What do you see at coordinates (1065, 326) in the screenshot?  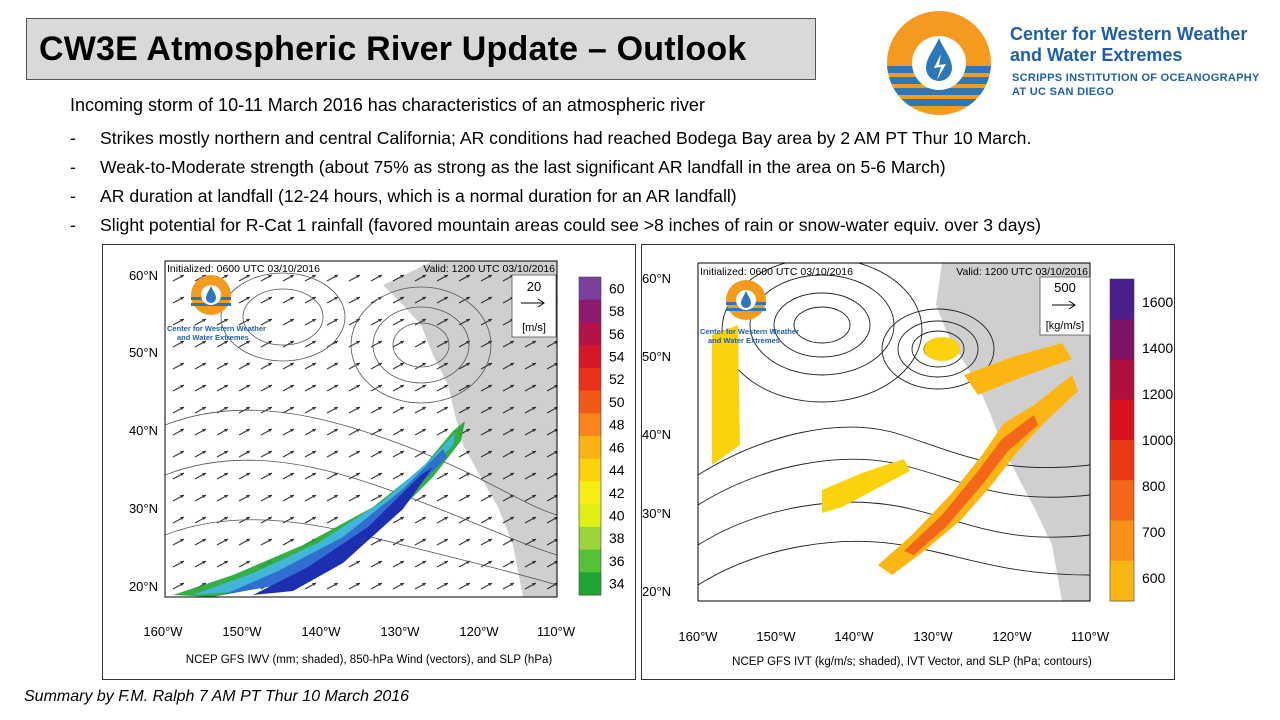 I see `ref-vector-unit: [kg/m/s]` at bounding box center [1065, 326].